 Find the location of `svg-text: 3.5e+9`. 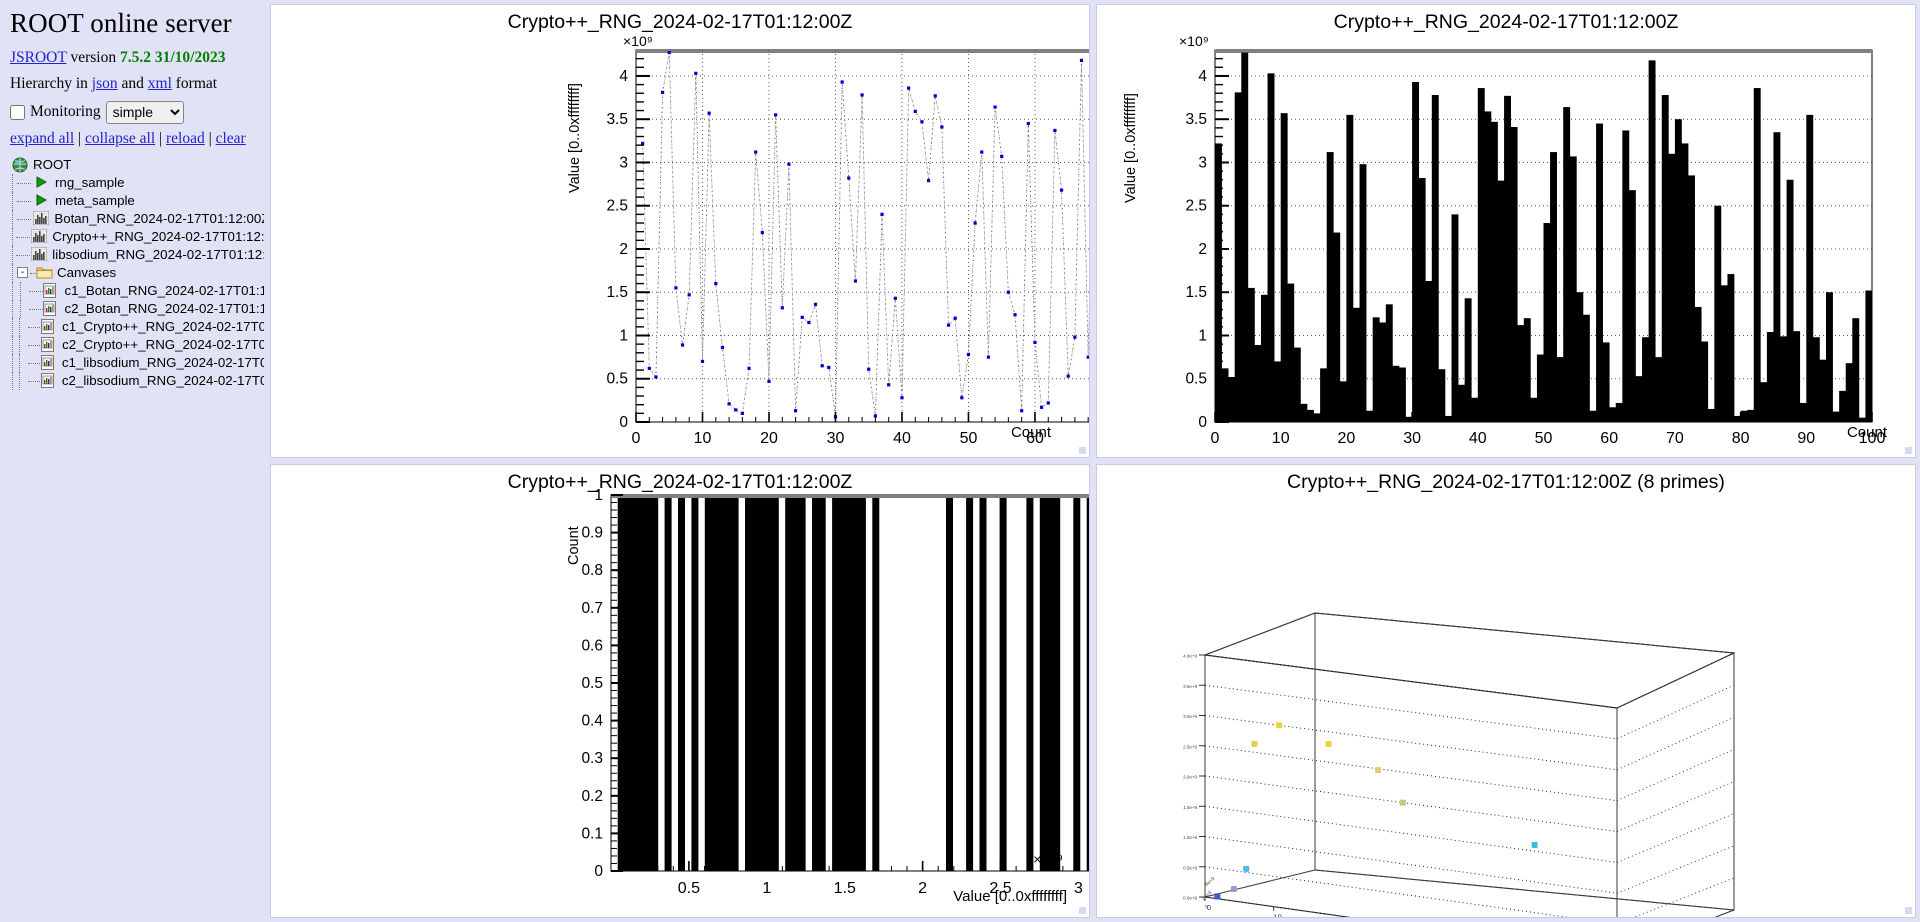

svg-text: 3.5e+9 is located at coordinates (1190, 686).